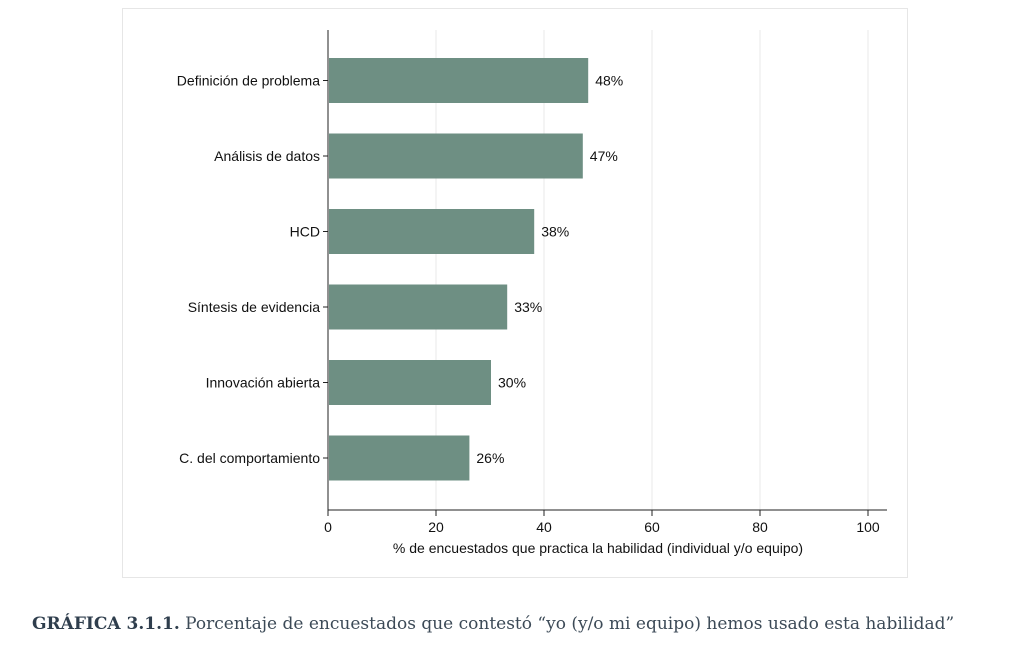  I want to click on x-tick-label: 20, so click(436, 527).